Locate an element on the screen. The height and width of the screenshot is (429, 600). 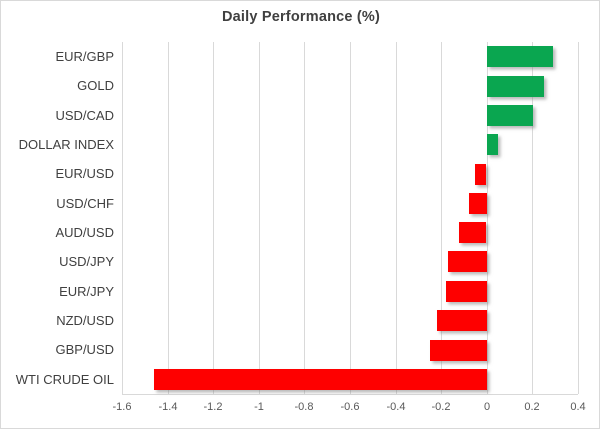
category-label: USD/JPY is located at coordinates (86, 261).